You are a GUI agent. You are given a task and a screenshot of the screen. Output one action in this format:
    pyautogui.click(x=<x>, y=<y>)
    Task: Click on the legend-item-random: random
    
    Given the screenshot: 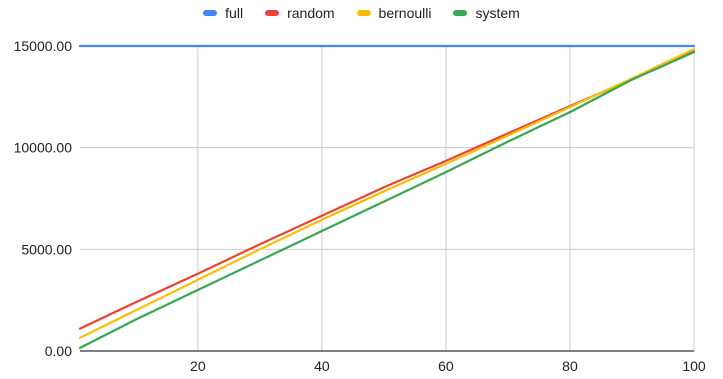 What is the action you would take?
    pyautogui.click(x=300, y=13)
    